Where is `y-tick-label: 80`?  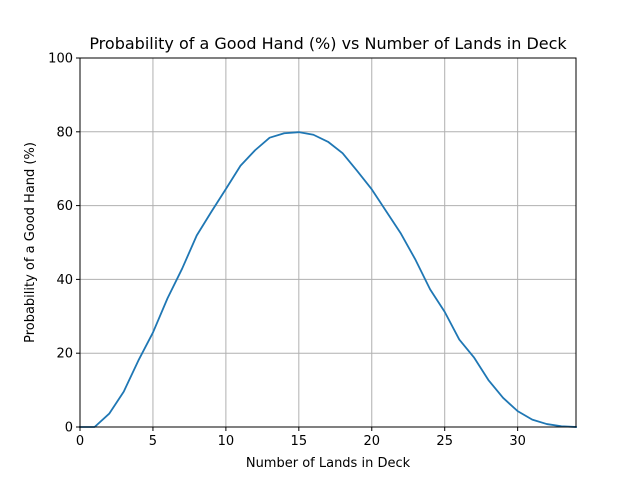 y-tick-label: 80 is located at coordinates (64, 132).